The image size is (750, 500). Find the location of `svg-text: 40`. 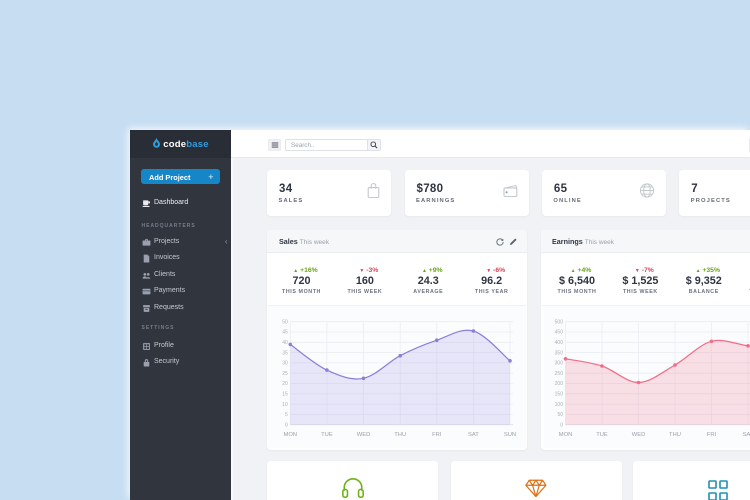

svg-text: 40 is located at coordinates (285, 343).